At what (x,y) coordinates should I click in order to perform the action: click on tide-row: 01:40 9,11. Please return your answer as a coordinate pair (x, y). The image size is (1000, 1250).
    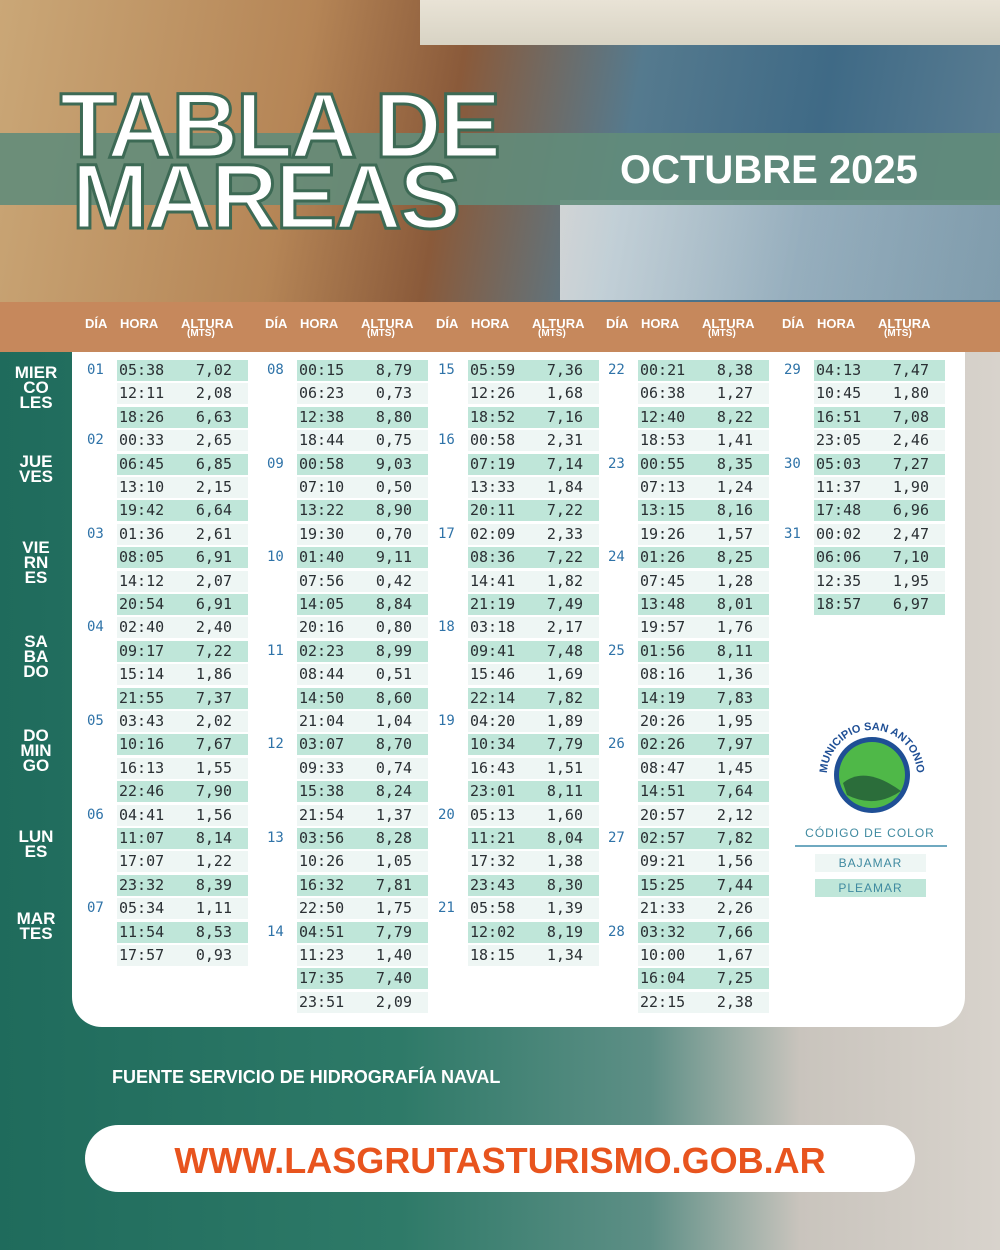
    Looking at the image, I should click on (362, 558).